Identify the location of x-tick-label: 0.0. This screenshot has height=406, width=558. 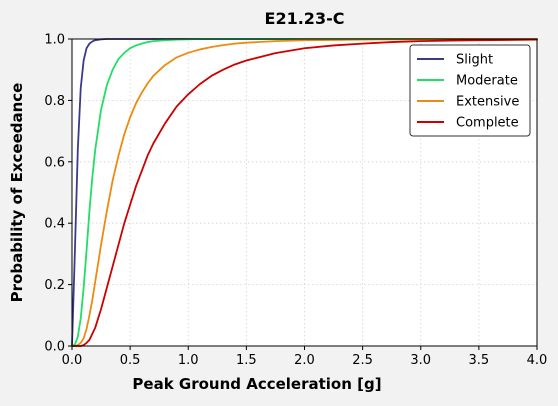
(72, 360).